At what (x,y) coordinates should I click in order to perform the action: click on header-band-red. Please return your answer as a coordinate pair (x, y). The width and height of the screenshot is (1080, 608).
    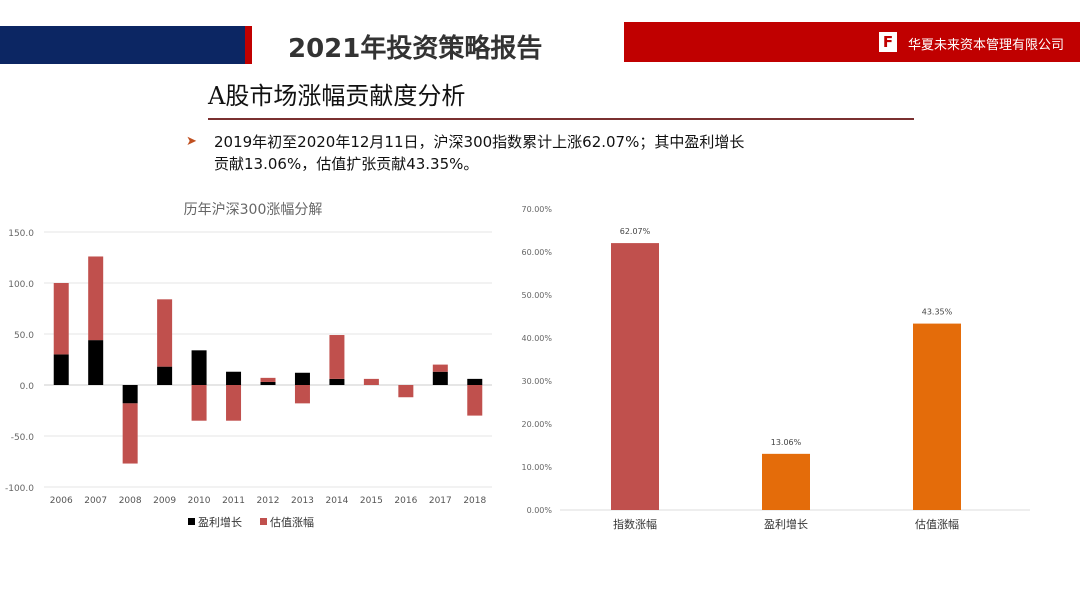
    Looking at the image, I should click on (852, 42).